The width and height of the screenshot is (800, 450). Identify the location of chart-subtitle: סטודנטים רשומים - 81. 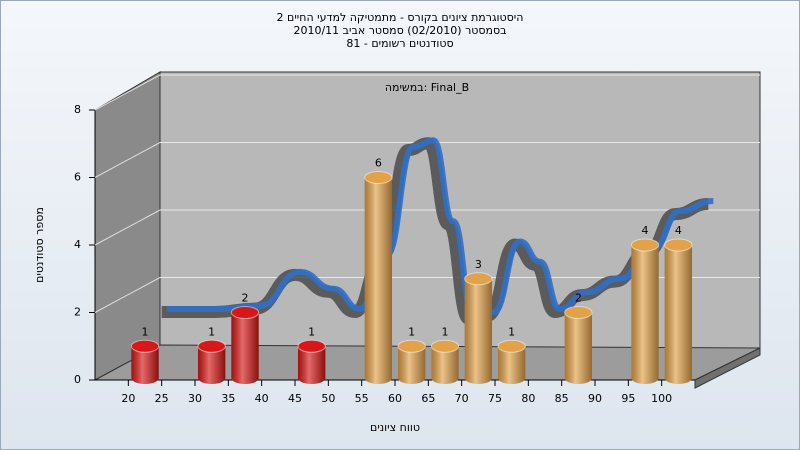
(399, 43).